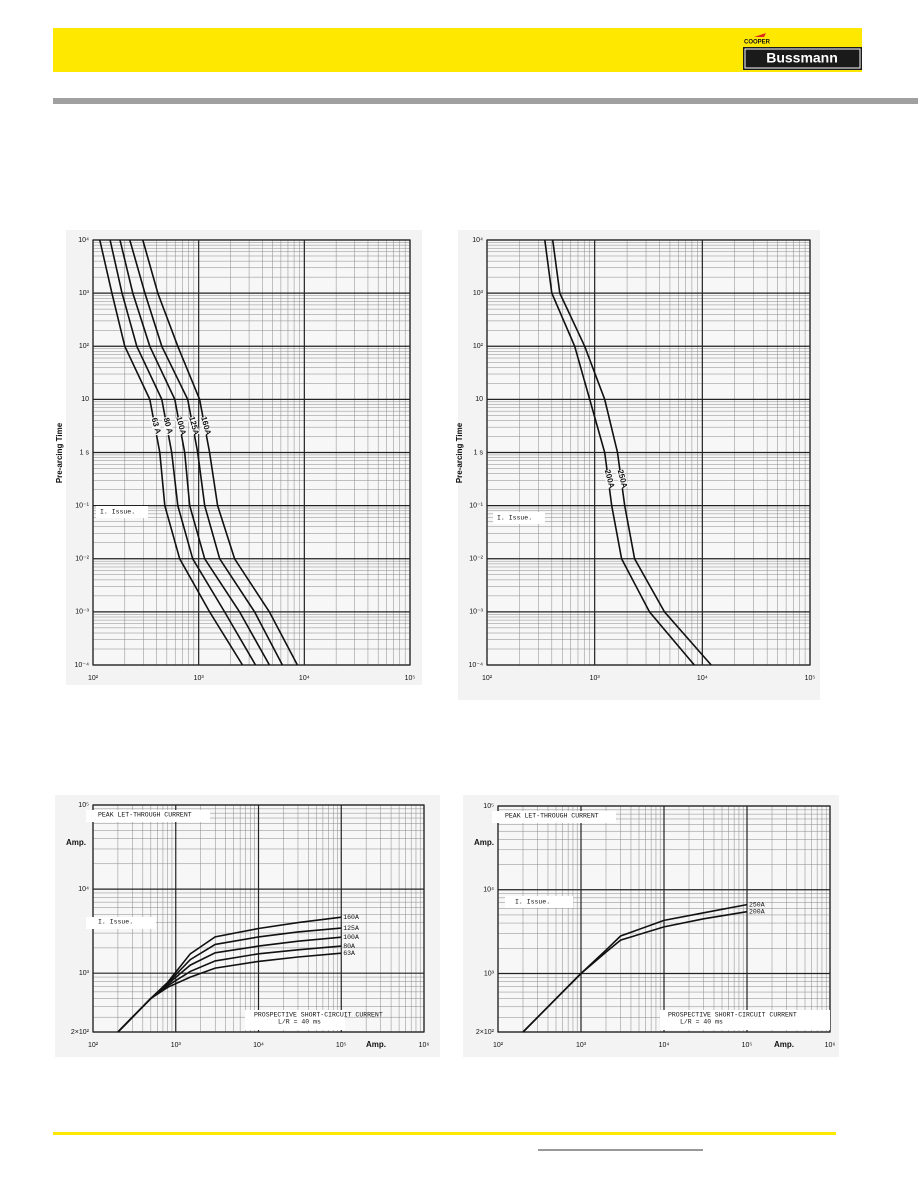 This screenshot has width=918, height=1188. I want to click on header-rule, so click(485, 101).